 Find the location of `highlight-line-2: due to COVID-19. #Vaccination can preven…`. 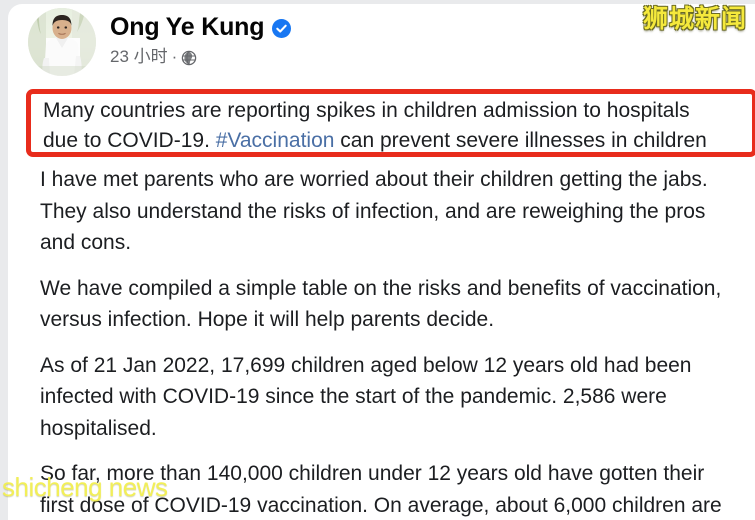

highlight-line-2: due to COVID-19. #Vaccination can preven… is located at coordinates (391, 141).